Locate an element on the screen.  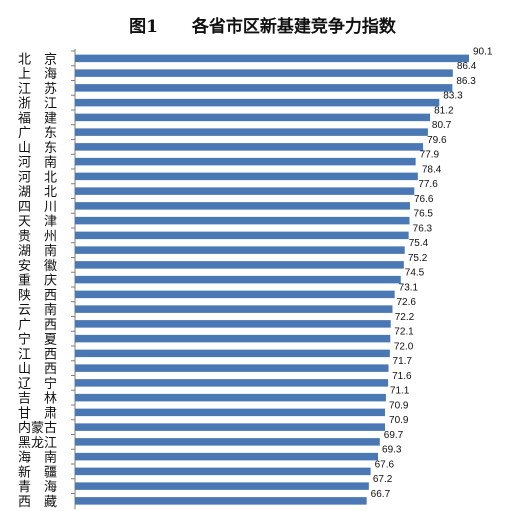
category-label: 海 南 is located at coordinates (37, 458).